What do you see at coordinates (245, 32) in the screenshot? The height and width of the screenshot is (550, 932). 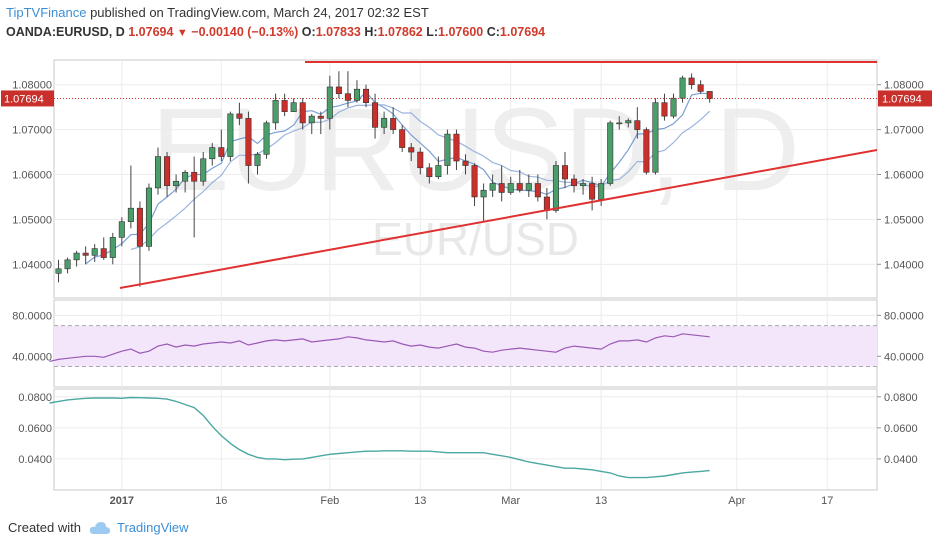 I see `price-change: −0.00140 (−0.13%)` at bounding box center [245, 32].